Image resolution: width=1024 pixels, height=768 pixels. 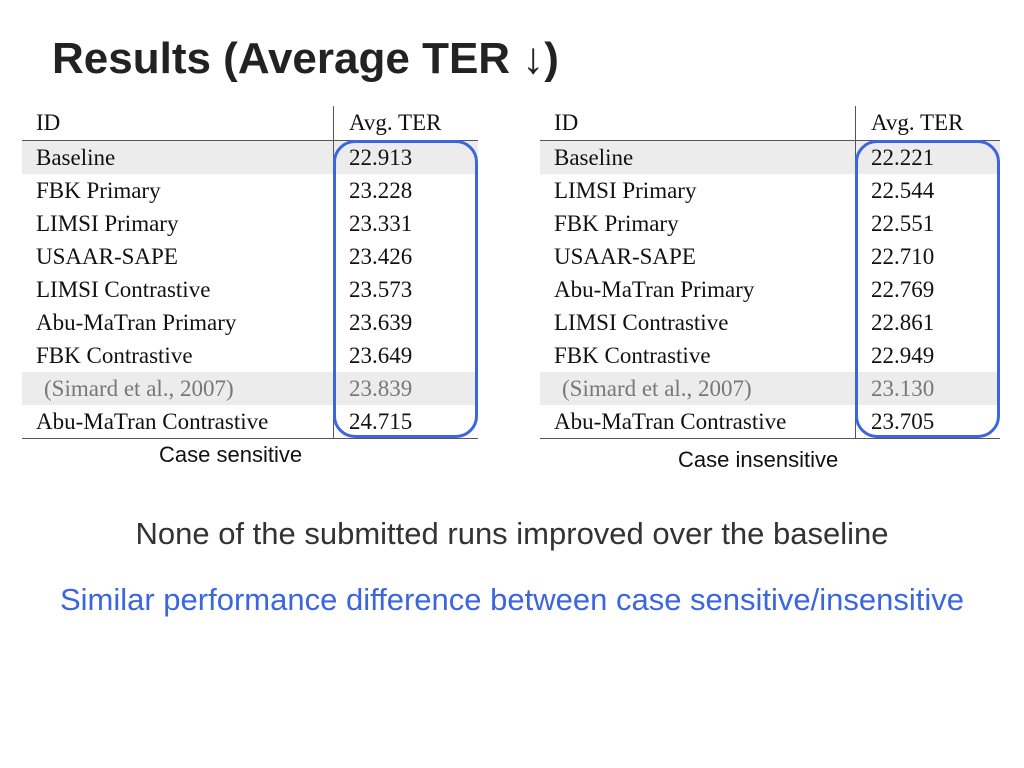 I want to click on cell: 23.573, so click(x=381, y=289).